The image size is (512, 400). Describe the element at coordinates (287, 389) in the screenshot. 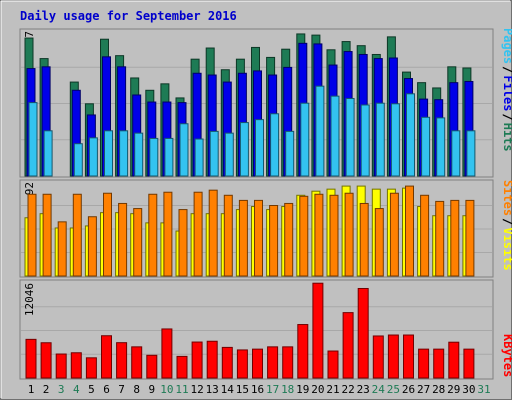

I see `day-label: 18` at that location.